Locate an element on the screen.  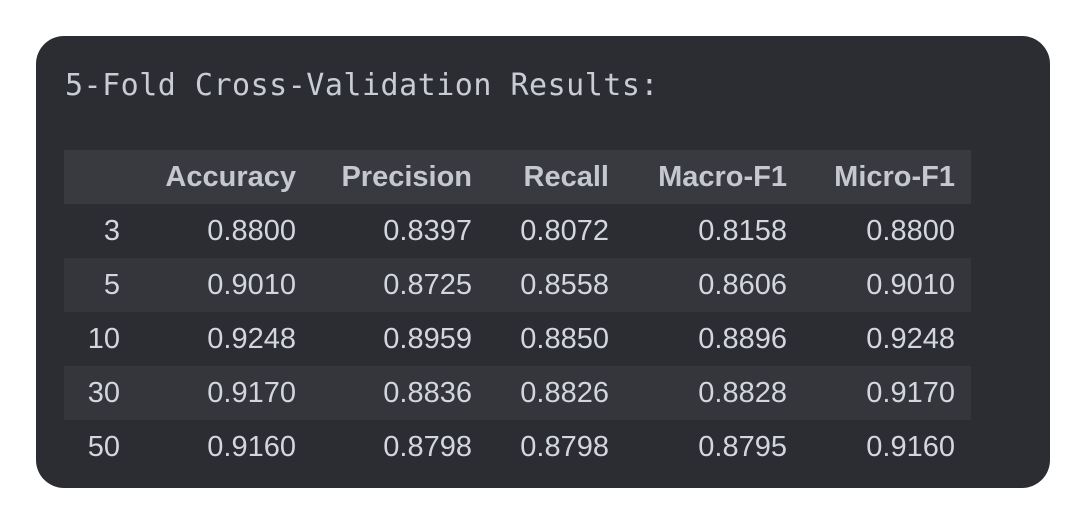
column-header-macro-f1: Macro-F1 is located at coordinates (722, 176).